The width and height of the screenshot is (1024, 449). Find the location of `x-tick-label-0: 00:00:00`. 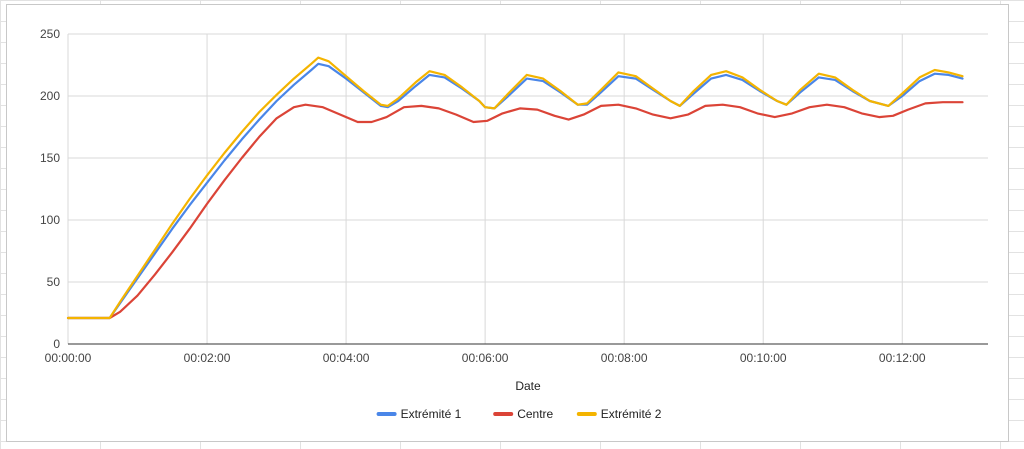

x-tick-label-0: 00:00:00 is located at coordinates (68, 358).